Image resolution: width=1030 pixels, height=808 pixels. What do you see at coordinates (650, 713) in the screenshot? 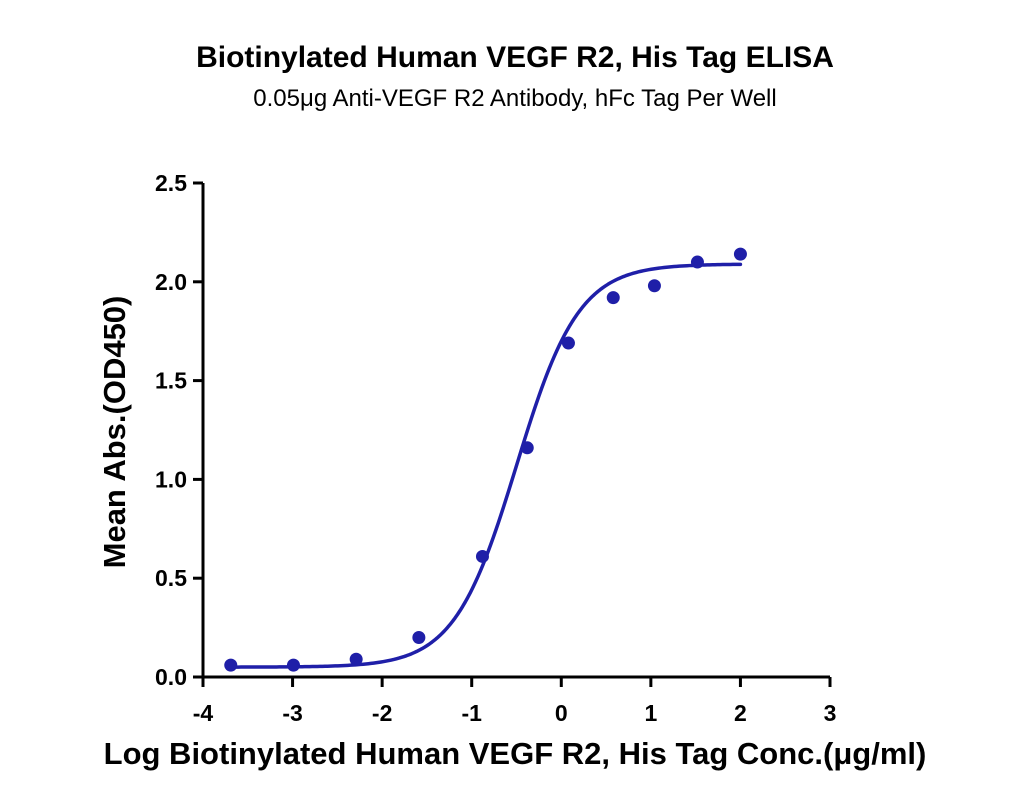
I see `x-tick-label: 1` at bounding box center [650, 713].